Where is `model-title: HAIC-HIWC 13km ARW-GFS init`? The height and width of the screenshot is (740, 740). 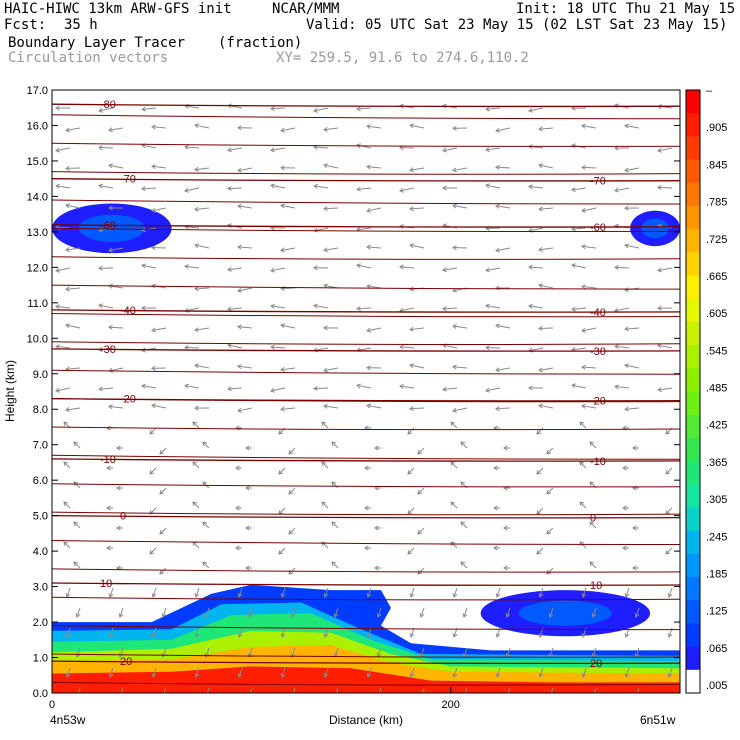
model-title: HAIC-HIWC 13km ARW-GFS init is located at coordinates (118, 9).